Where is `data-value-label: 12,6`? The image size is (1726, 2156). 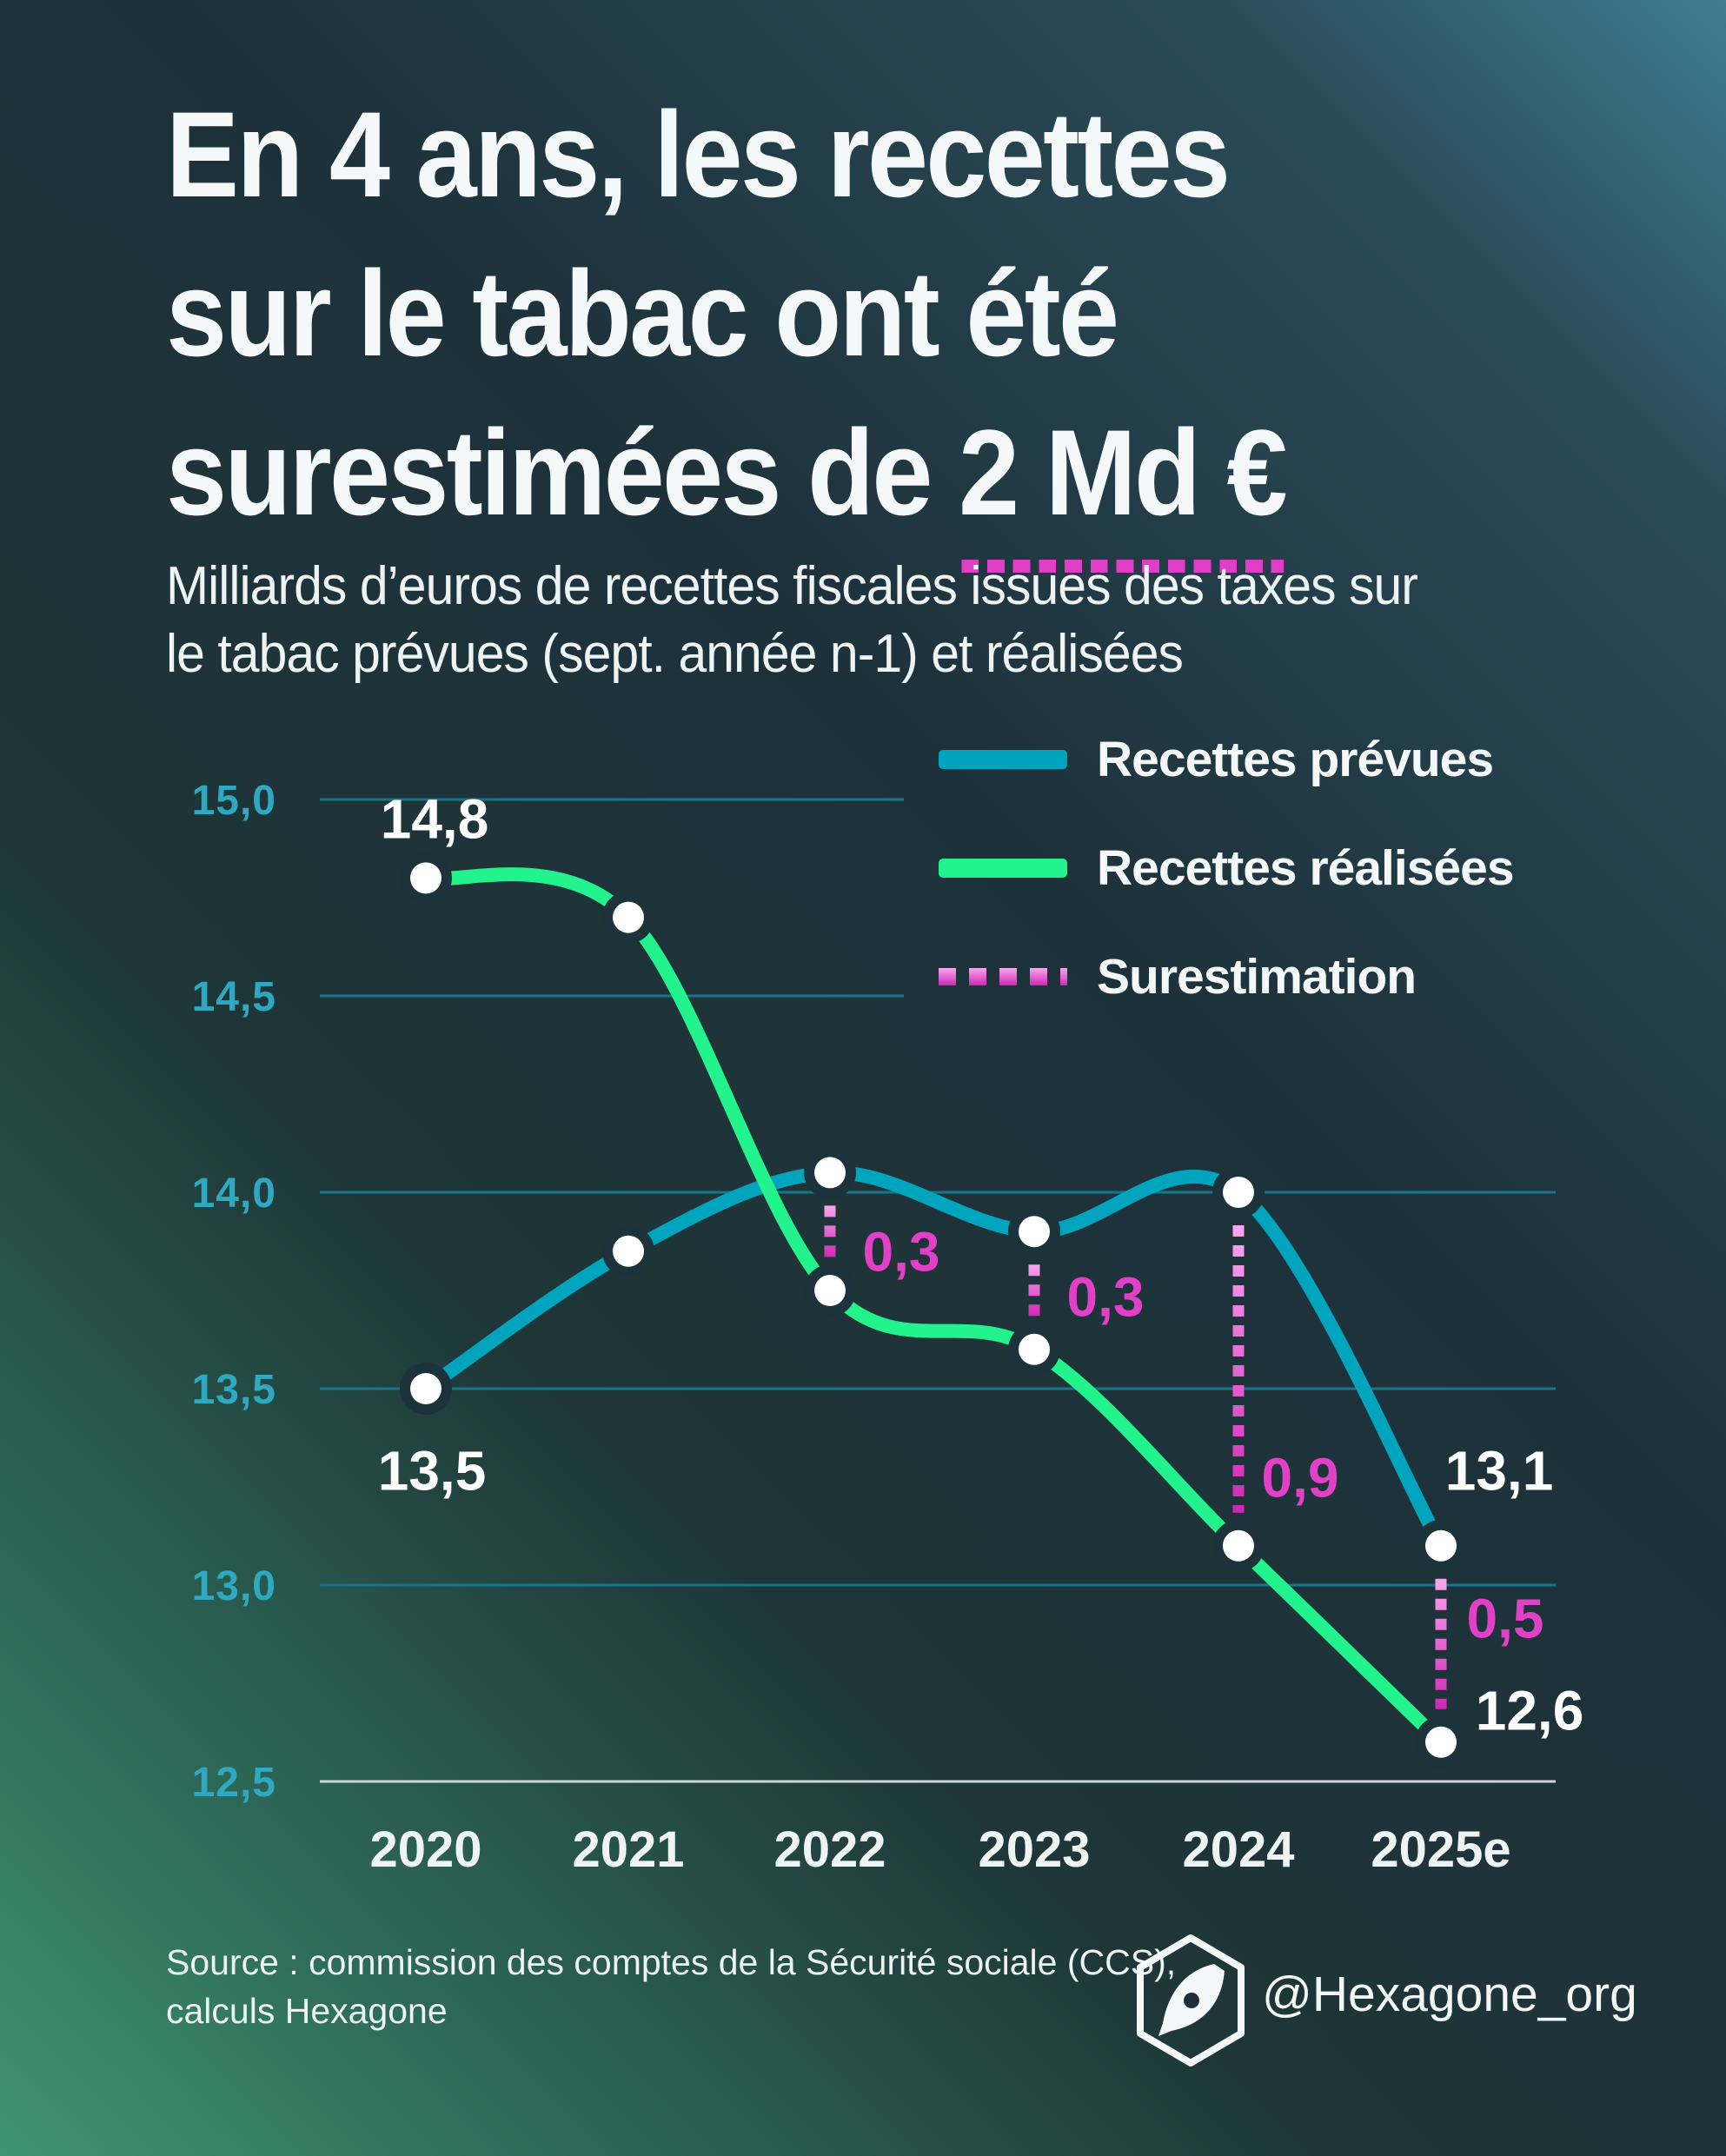 data-value-label: 12,6 is located at coordinates (1530, 1710).